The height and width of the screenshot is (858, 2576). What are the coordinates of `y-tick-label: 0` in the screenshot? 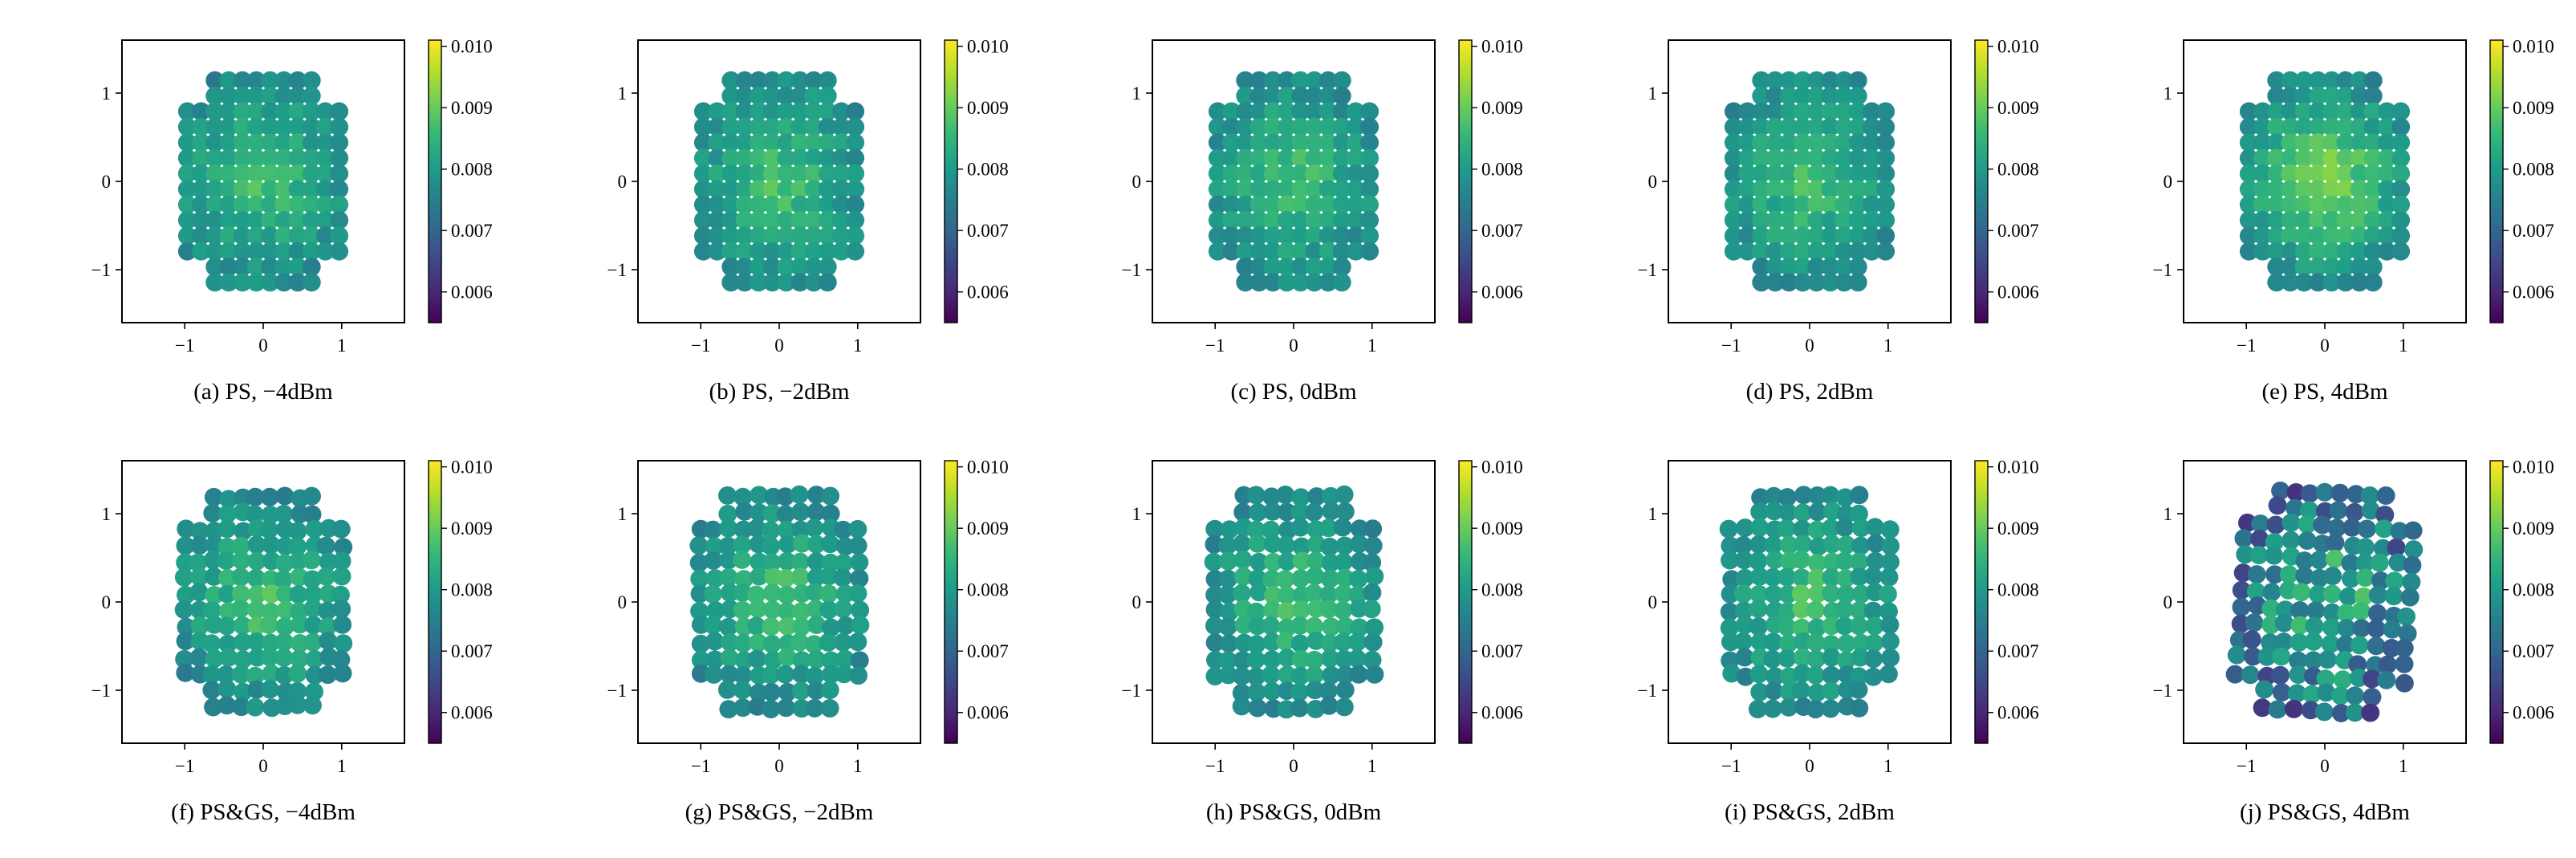 It's located at (1653, 602).